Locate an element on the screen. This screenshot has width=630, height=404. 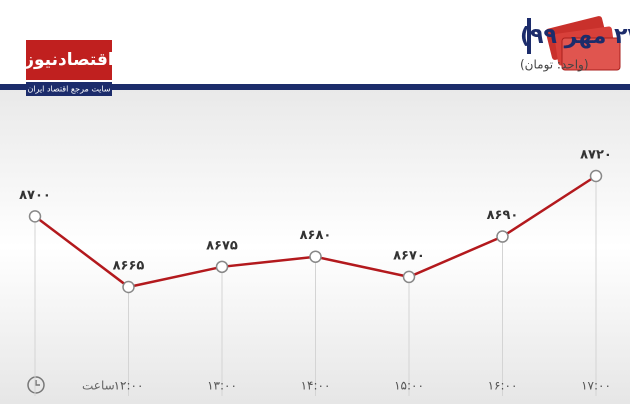
logo-box is located at coordinates (69, 60).